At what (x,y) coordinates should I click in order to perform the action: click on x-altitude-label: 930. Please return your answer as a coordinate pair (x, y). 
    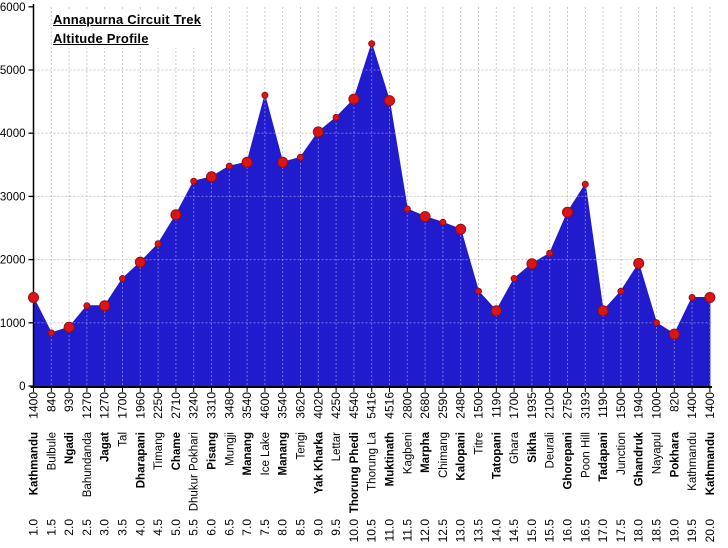
    Looking at the image, I should click on (69, 402).